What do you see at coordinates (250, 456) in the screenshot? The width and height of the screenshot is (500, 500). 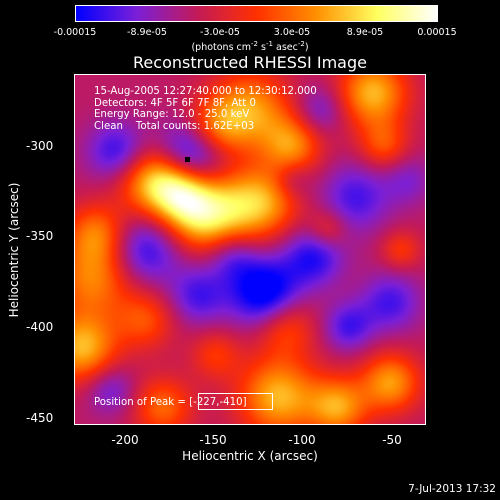 I see `x-axis-label: Heliocentric X (arcsec)` at bounding box center [250, 456].